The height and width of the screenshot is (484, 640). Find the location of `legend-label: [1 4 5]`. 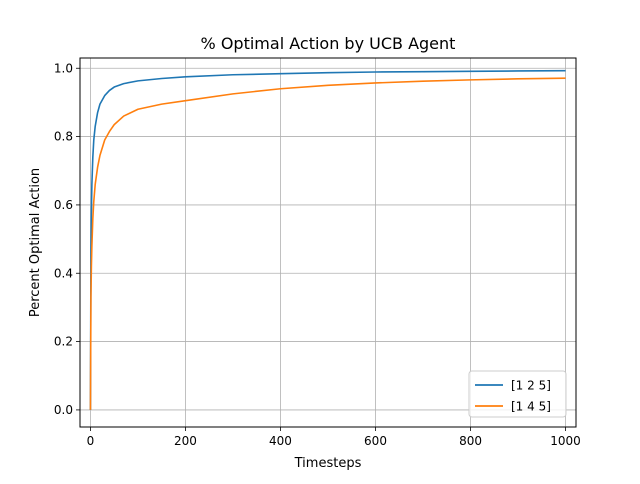

legend-label: [1 4 5] is located at coordinates (531, 407).